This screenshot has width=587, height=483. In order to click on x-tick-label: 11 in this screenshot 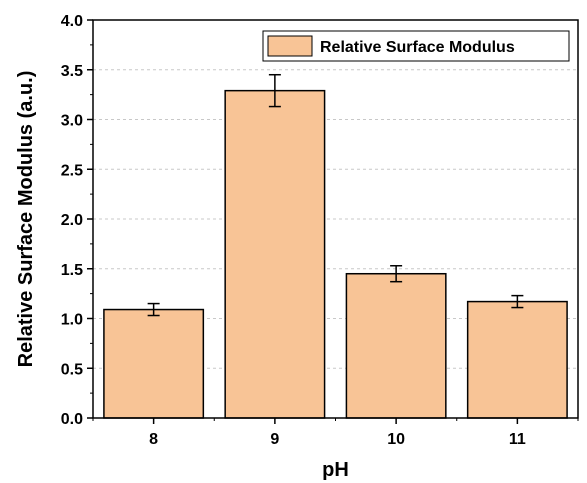, I will do `click(517, 439)`.